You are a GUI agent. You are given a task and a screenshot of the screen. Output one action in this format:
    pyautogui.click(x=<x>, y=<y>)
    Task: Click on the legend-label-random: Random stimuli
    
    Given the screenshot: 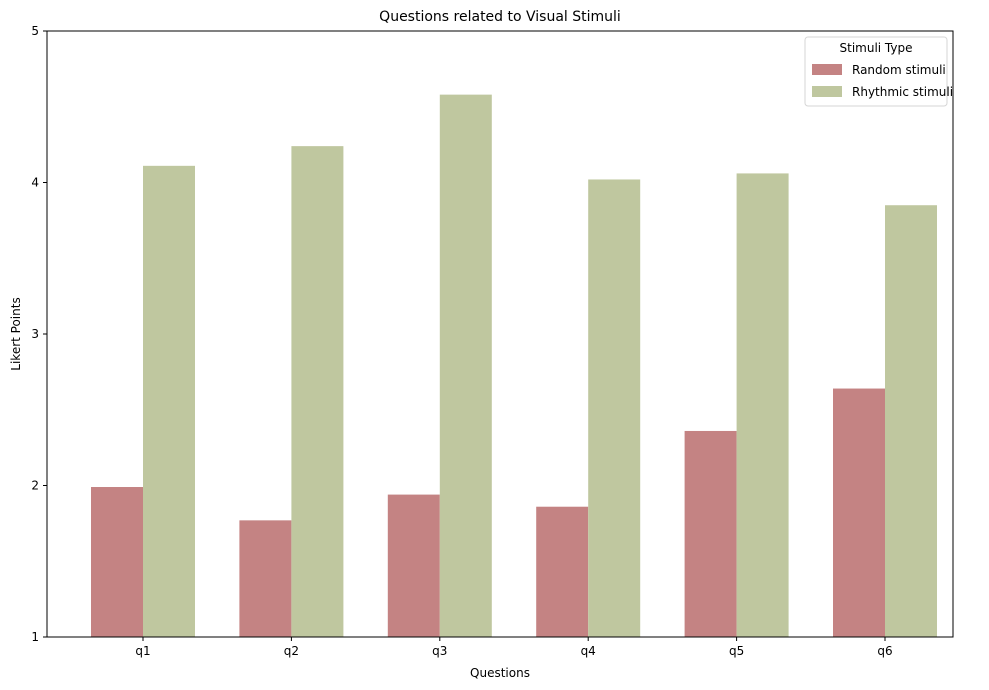 What is the action you would take?
    pyautogui.click(x=899, y=70)
    